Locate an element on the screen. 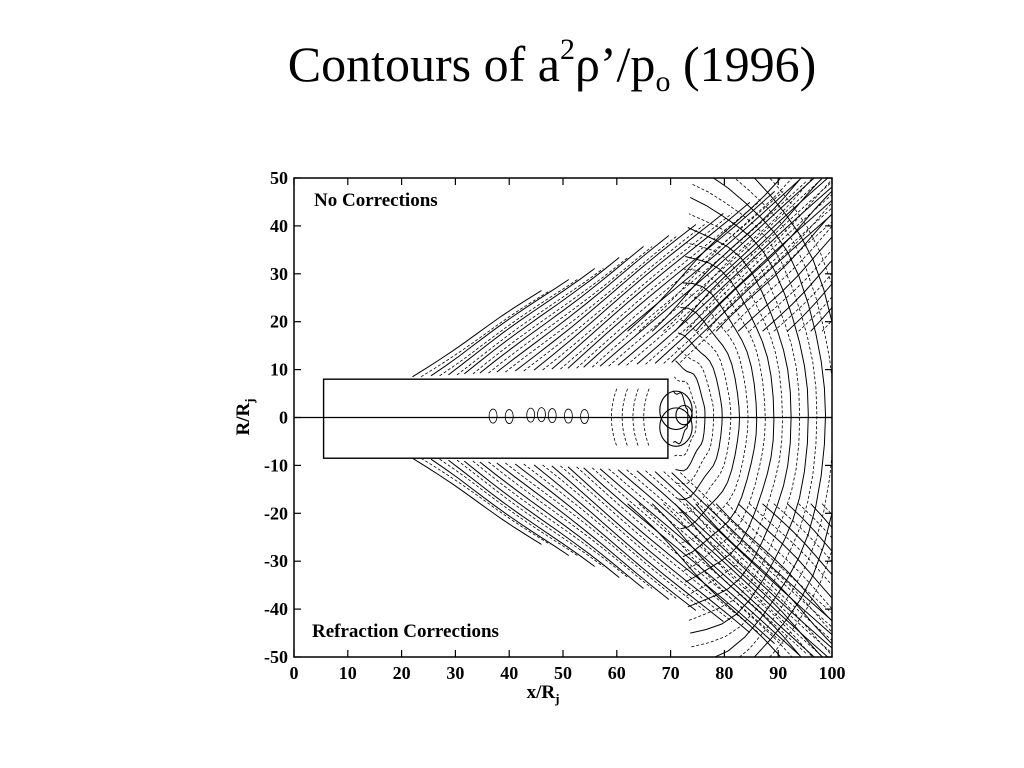  y-tick-label: -50 is located at coordinates (276, 657).